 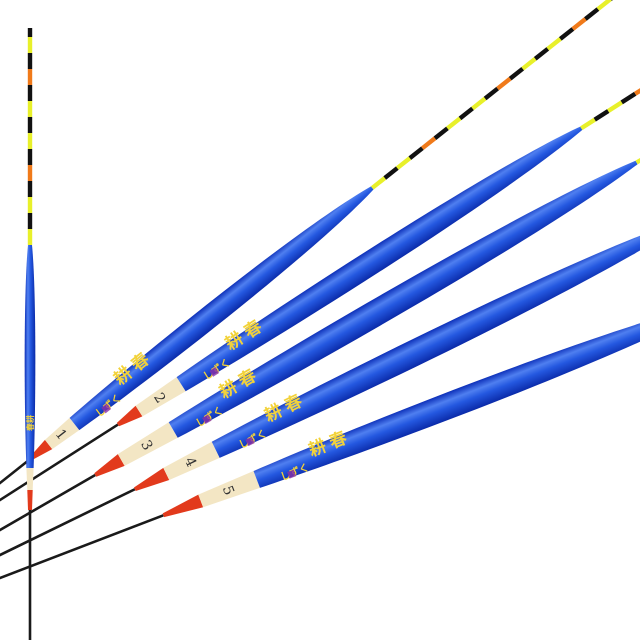 I want to click on brand-label: 春耕, so click(x=30, y=423).